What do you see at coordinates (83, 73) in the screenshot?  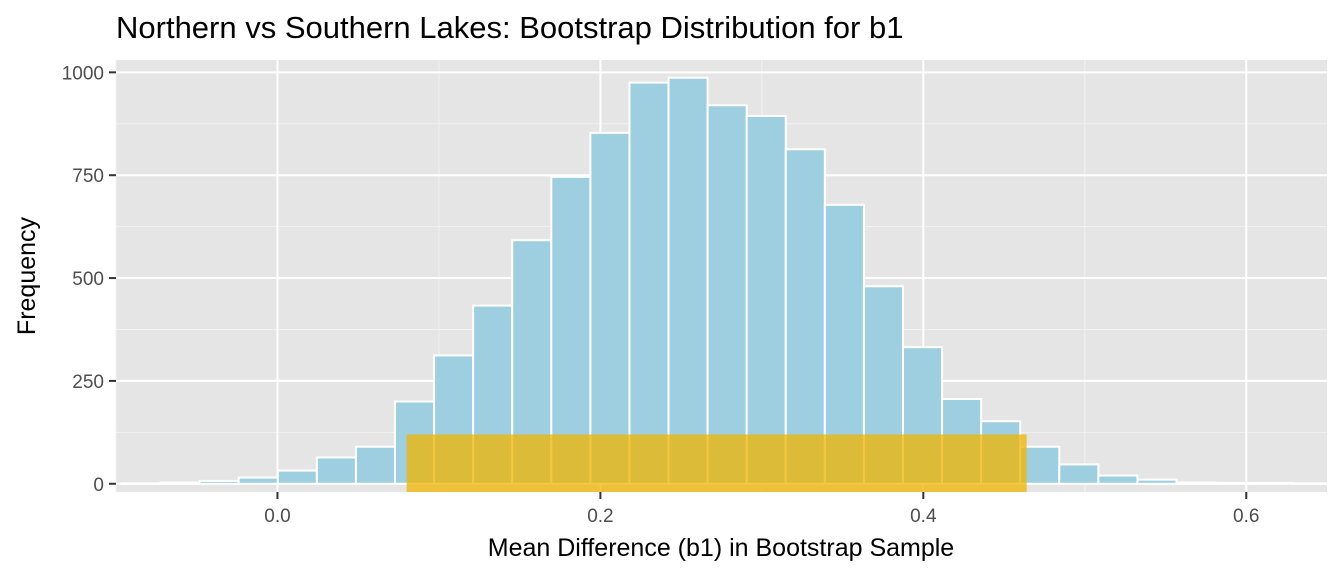 I see `y-tick-label: 1000` at bounding box center [83, 73].